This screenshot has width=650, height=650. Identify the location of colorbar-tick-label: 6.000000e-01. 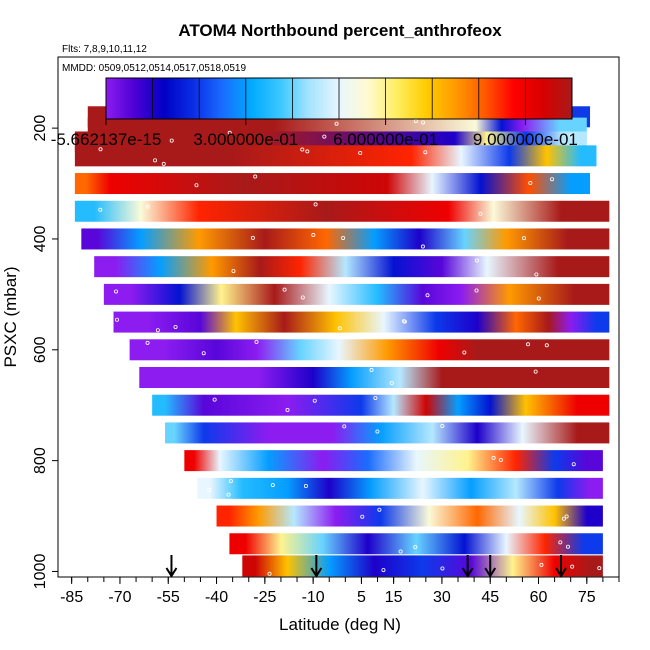
(385, 139).